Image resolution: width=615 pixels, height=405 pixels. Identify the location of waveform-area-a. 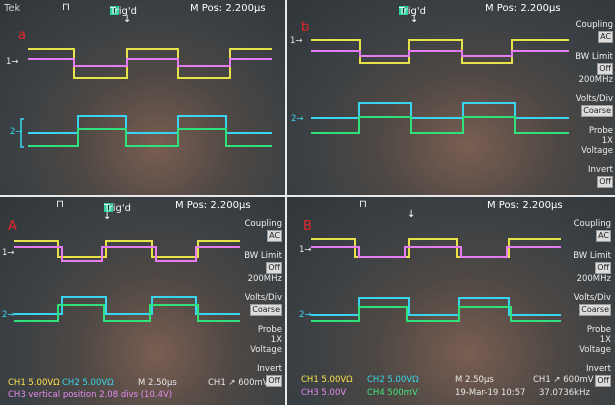
(146, 98).